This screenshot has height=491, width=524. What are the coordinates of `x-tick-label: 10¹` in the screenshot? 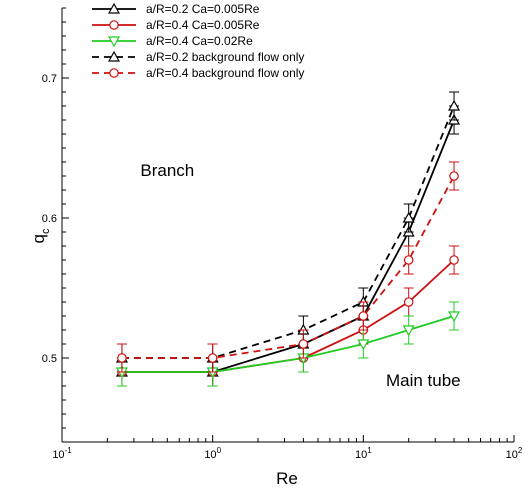 It's located at (363, 453).